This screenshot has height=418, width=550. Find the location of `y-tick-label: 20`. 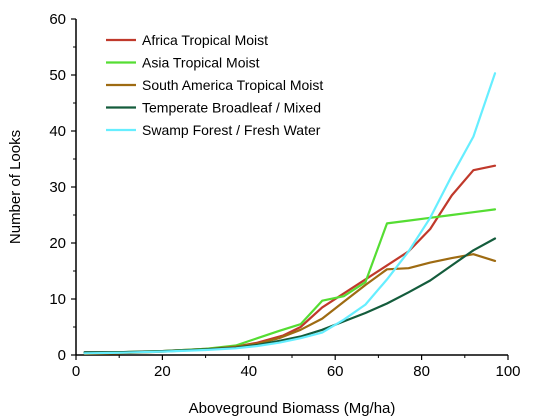

y-tick-label: 20 is located at coordinates (57, 243).